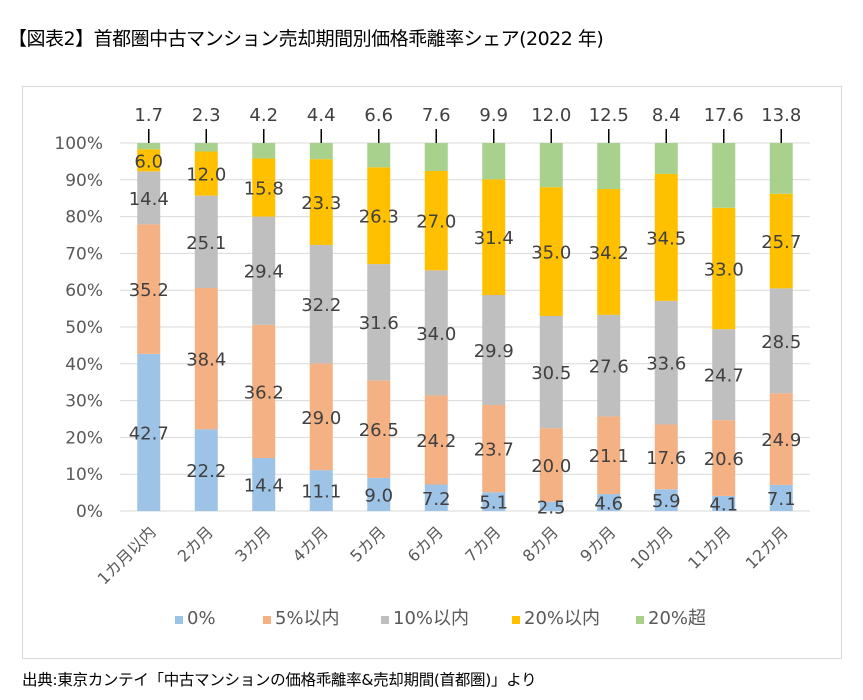 The width and height of the screenshot is (863, 700). I want to click on y-tick-label: 40%, so click(84, 365).